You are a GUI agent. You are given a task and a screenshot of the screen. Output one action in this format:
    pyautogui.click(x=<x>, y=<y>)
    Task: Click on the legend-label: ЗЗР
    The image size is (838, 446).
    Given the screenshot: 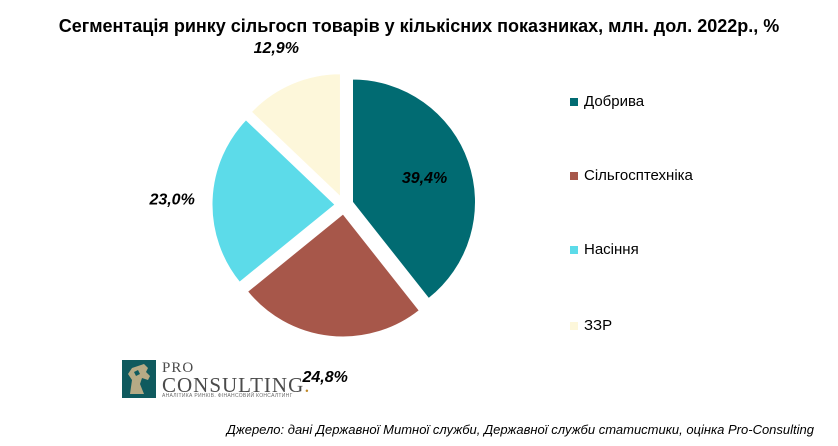 What is the action you would take?
    pyautogui.click(x=598, y=325)
    